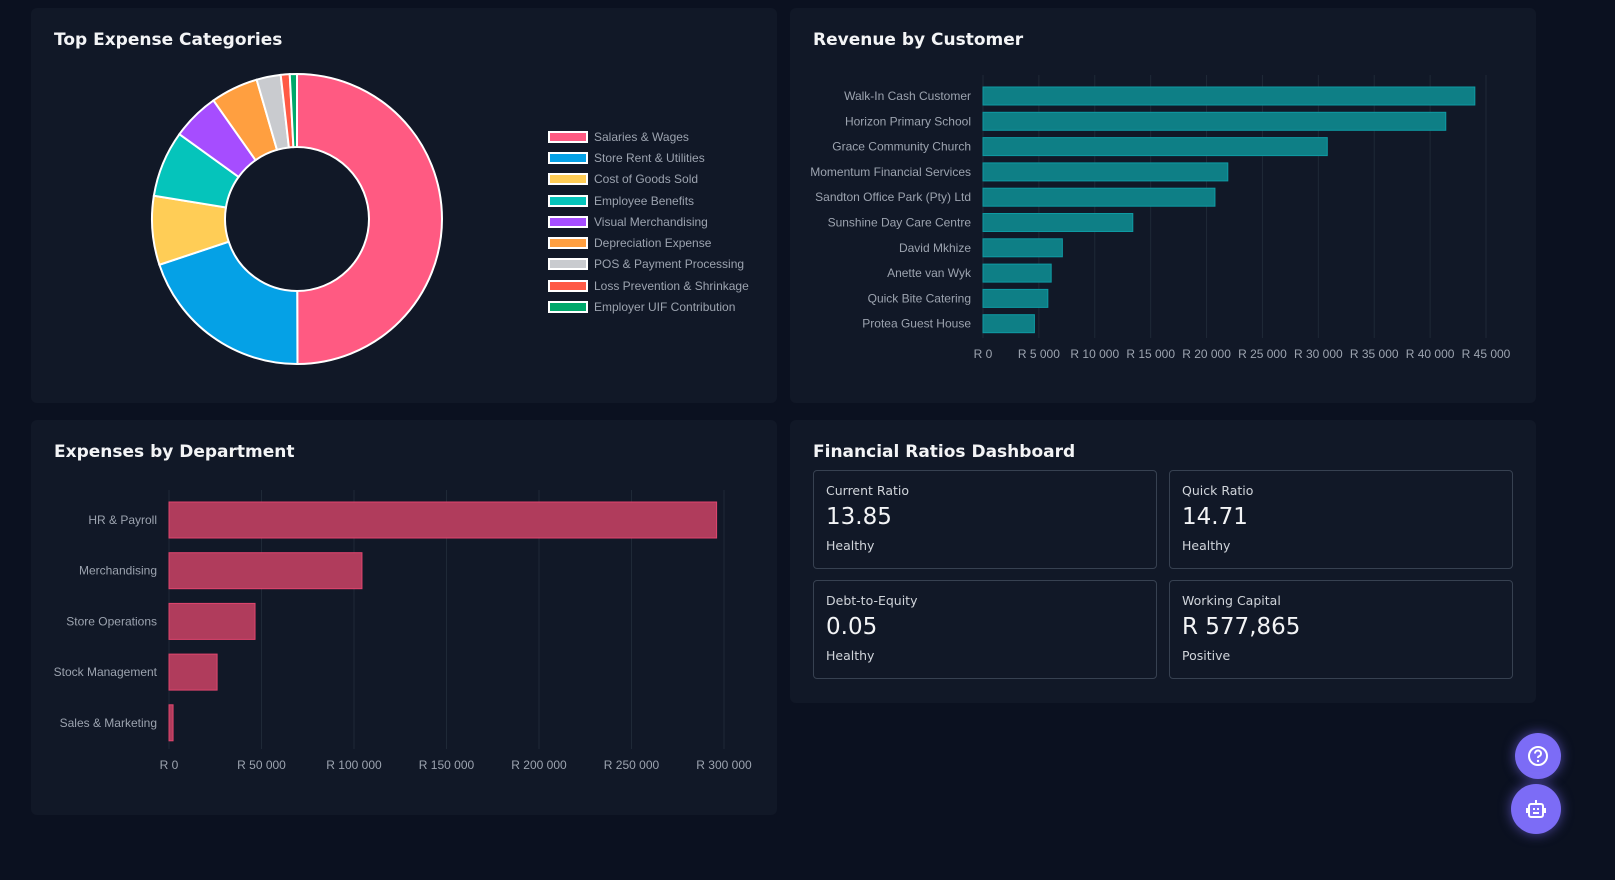 The height and width of the screenshot is (880, 1615). Describe the element at coordinates (935, 248) in the screenshot. I see `y-tick-label: David Mkhize` at that location.